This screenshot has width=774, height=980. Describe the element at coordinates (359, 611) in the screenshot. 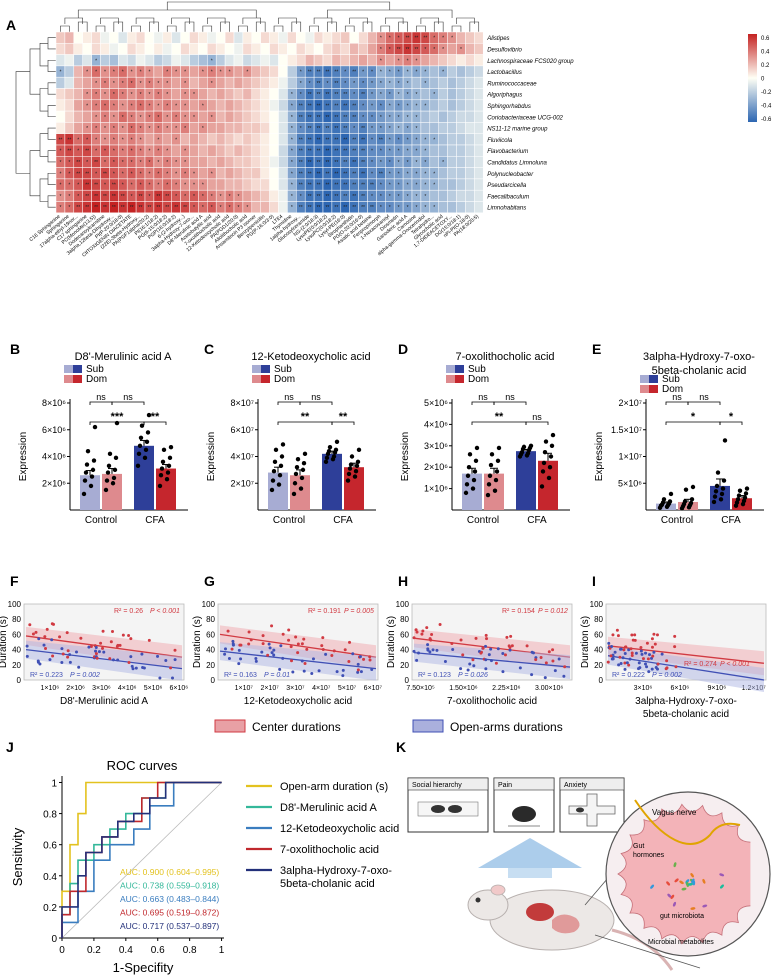

I see `center-p-label: P = 0.005` at that location.